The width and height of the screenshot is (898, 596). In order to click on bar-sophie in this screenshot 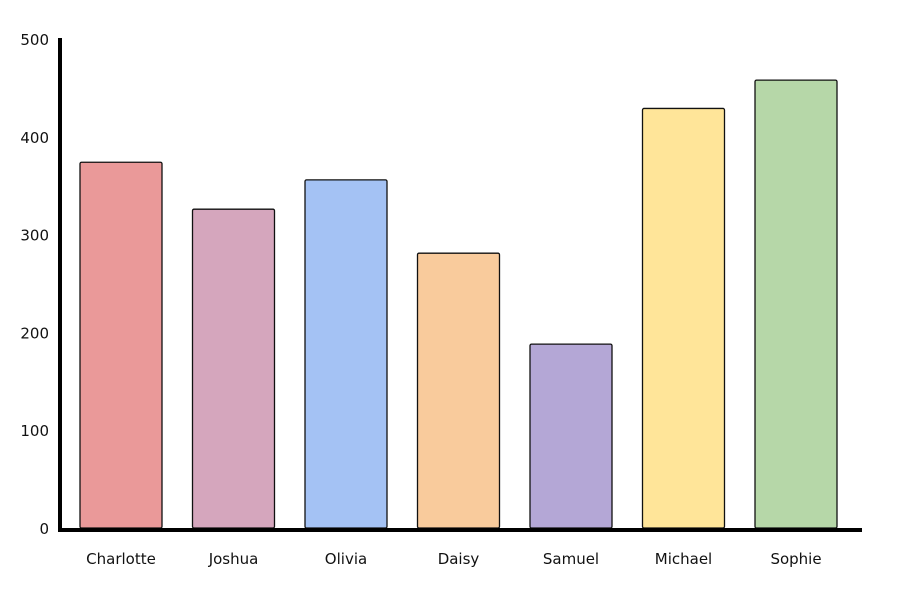, I will do `click(796, 304)`.